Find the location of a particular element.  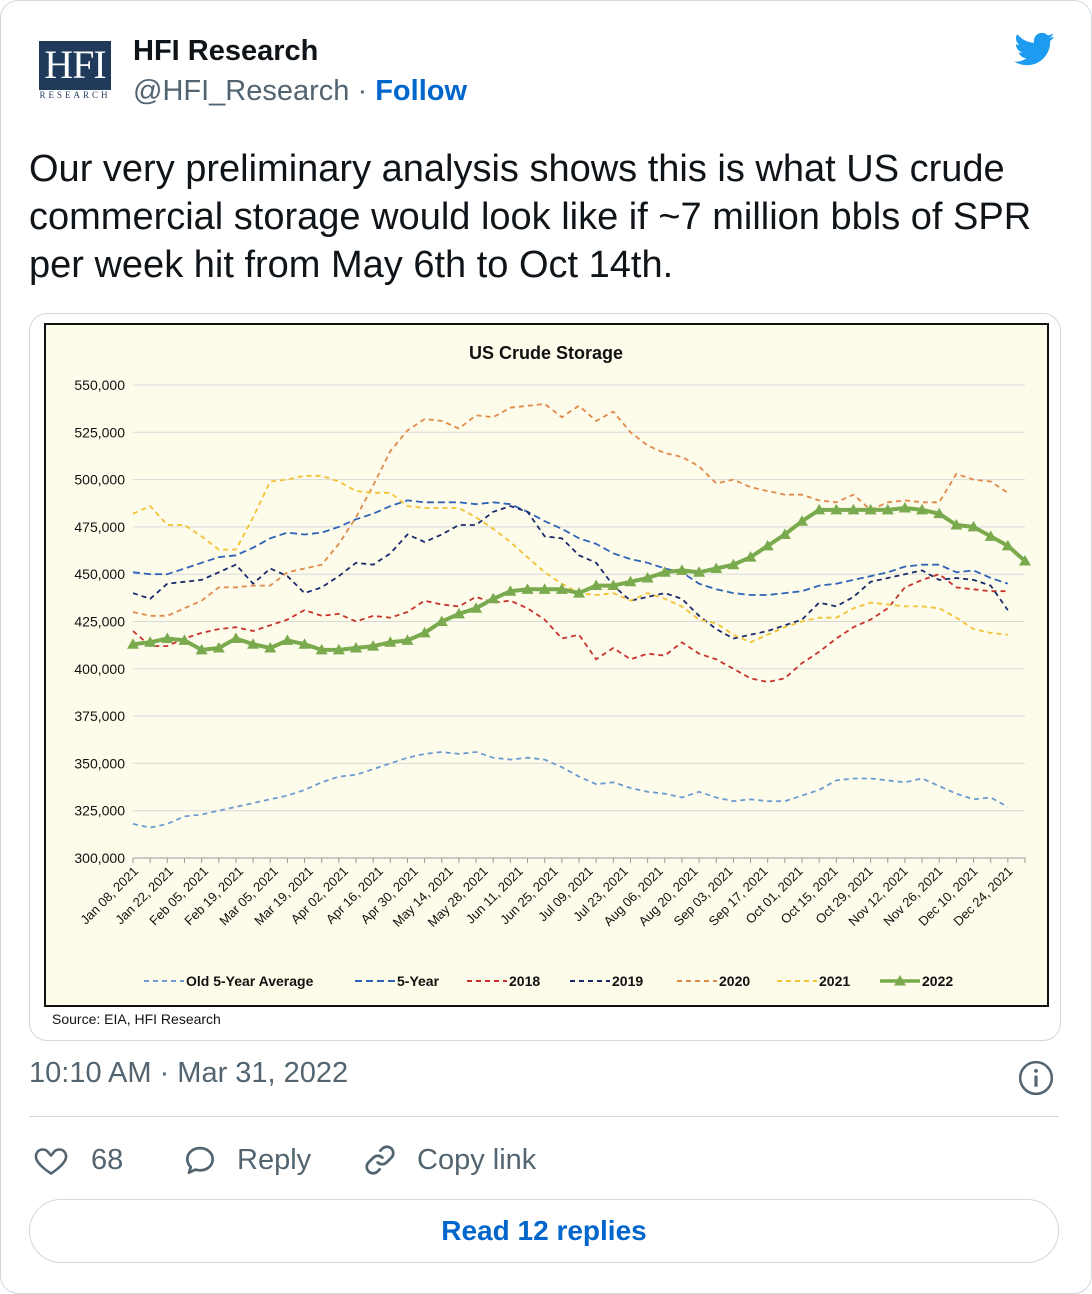

heart-icon is located at coordinates (51, 1161).